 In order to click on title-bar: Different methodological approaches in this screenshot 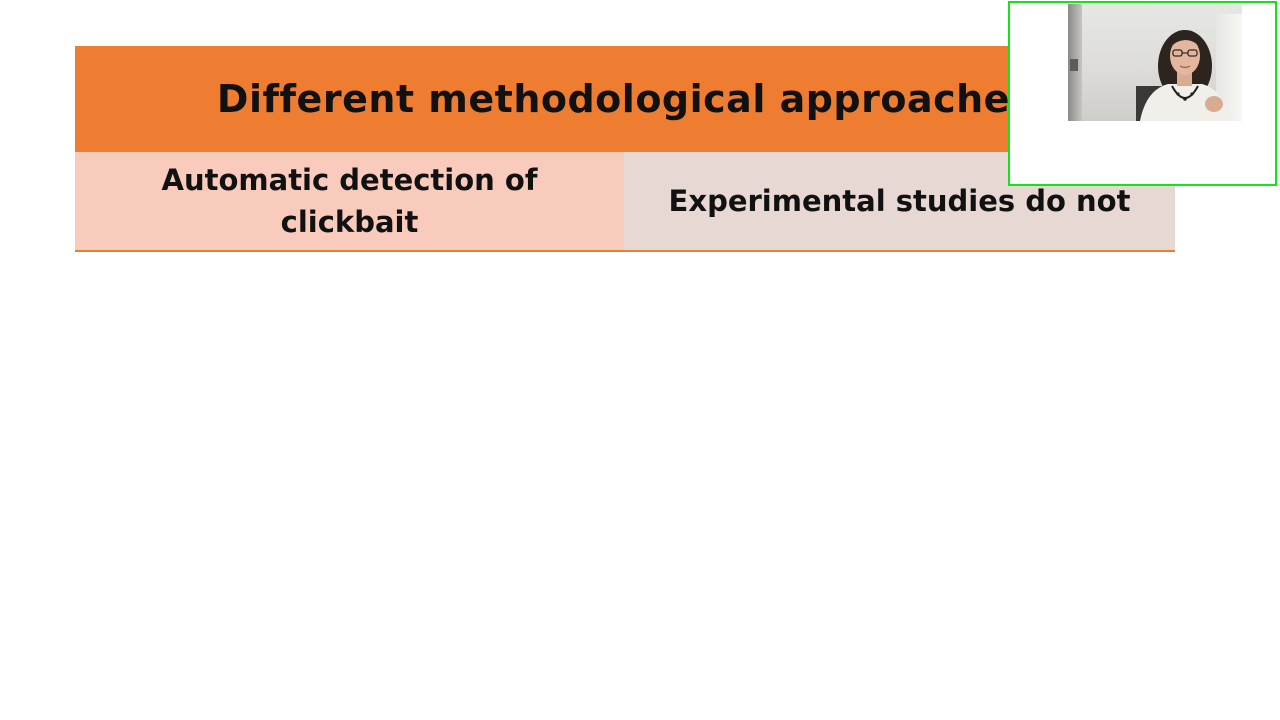, I will do `click(625, 99)`.